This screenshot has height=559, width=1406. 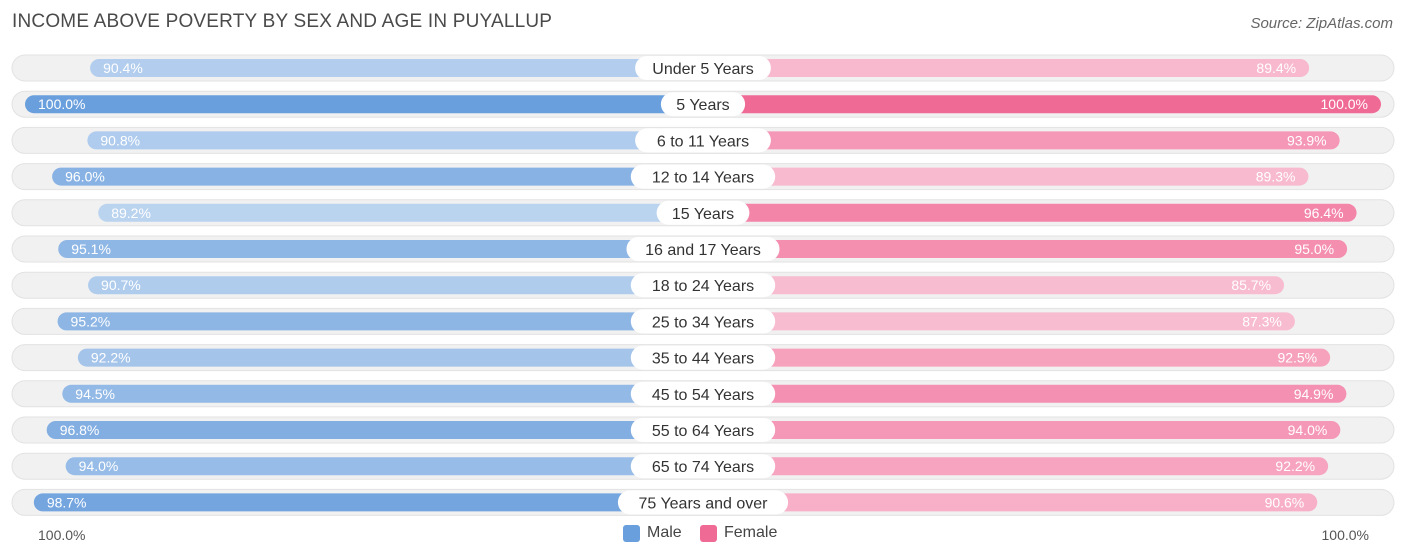 I want to click on male-value-label: 89.2%, so click(x=131, y=213).